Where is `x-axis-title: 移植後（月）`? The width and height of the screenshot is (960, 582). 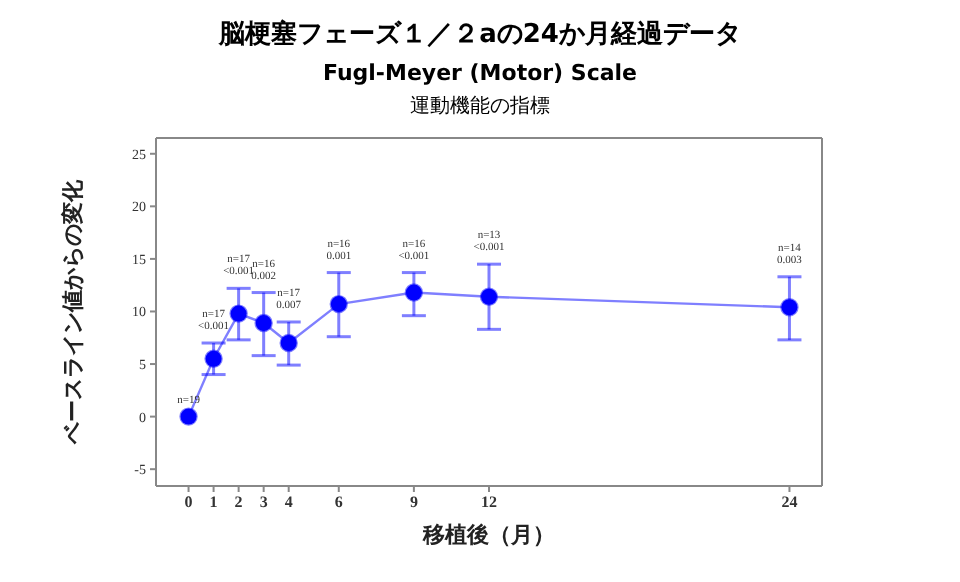
x-axis-title: 移植後（月） is located at coordinates (488, 535).